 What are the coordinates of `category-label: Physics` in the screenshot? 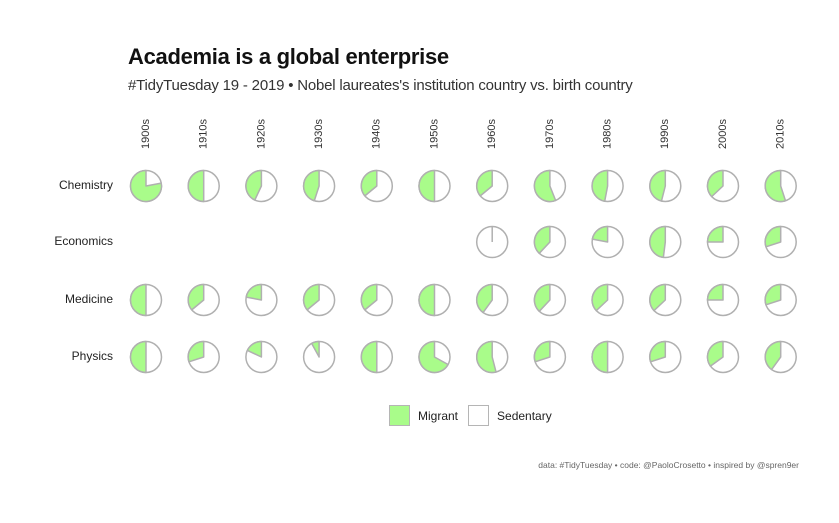 It's located at (92, 356).